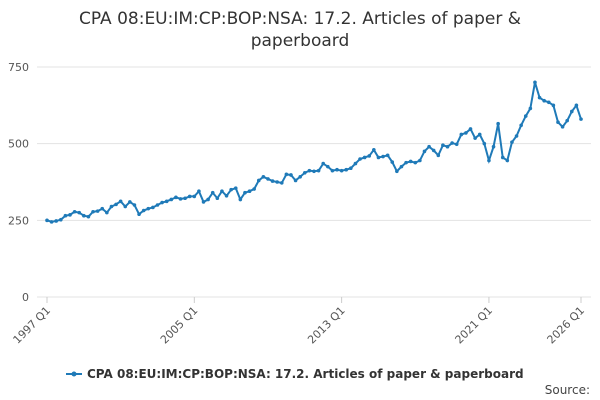 This screenshot has height=400, width=600. What do you see at coordinates (18, 67) in the screenshot?
I see `y-tick-label: 750` at bounding box center [18, 67].